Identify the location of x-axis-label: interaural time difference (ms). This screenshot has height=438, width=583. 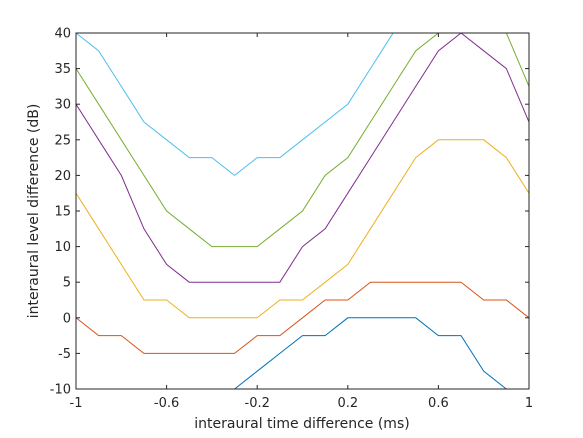
(301, 424).